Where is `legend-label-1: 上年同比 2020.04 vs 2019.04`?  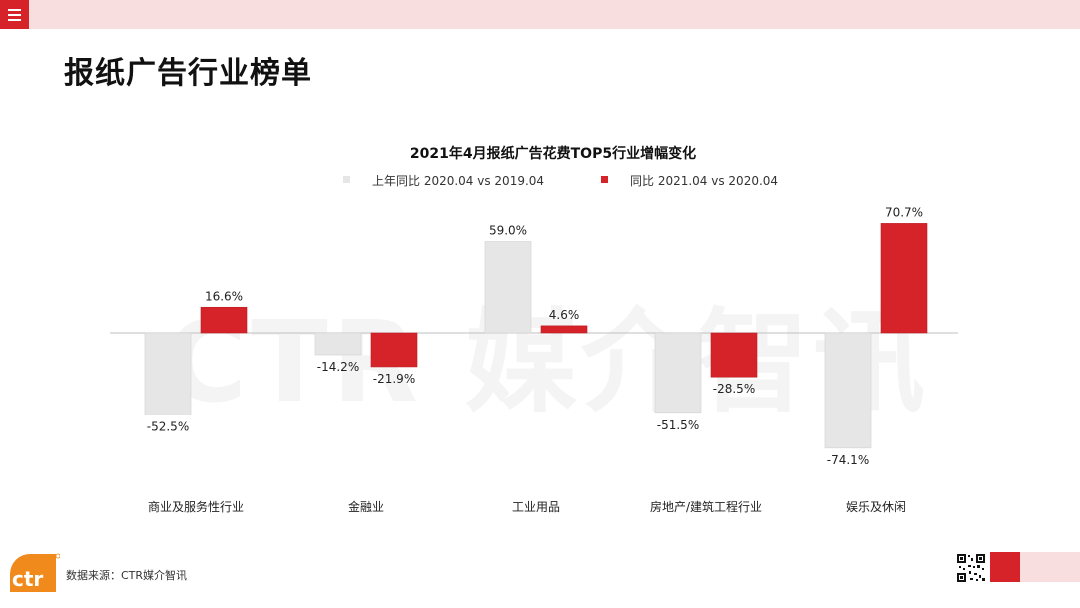
legend-label-1: 上年同比 2020.04 vs 2019.04 is located at coordinates (458, 181).